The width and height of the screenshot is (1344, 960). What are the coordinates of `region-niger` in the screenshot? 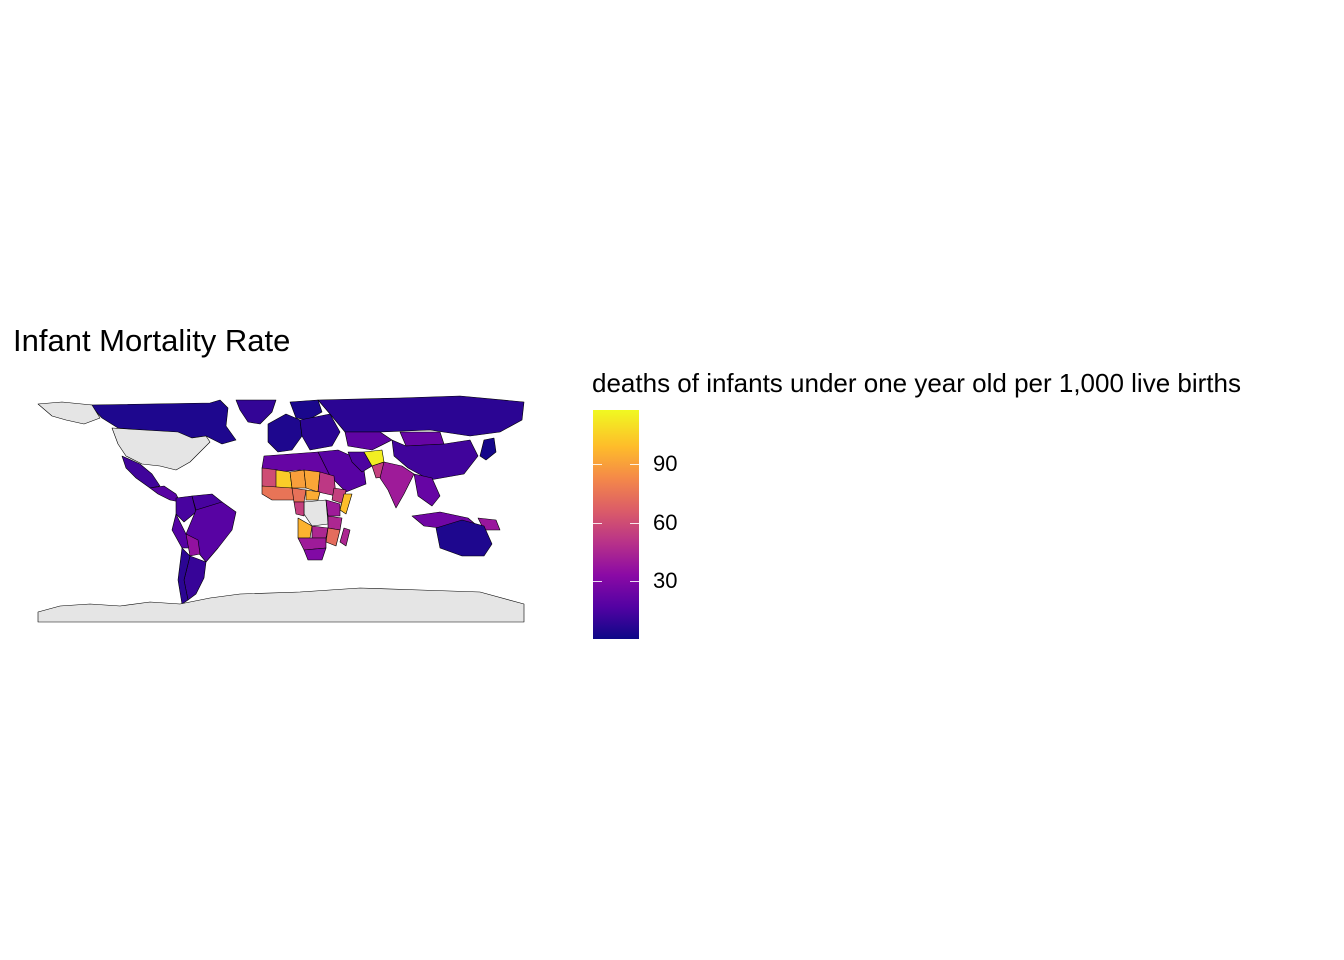 It's located at (298, 479).